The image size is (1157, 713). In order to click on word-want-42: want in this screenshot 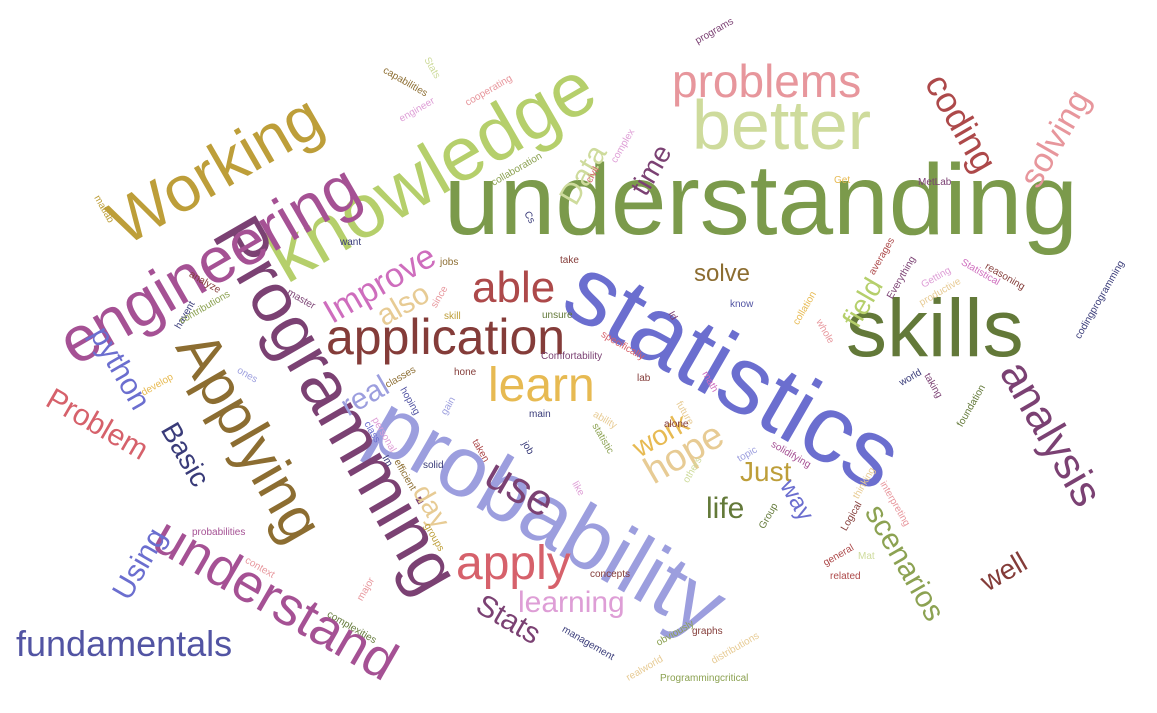, I will do `click(351, 242)`.